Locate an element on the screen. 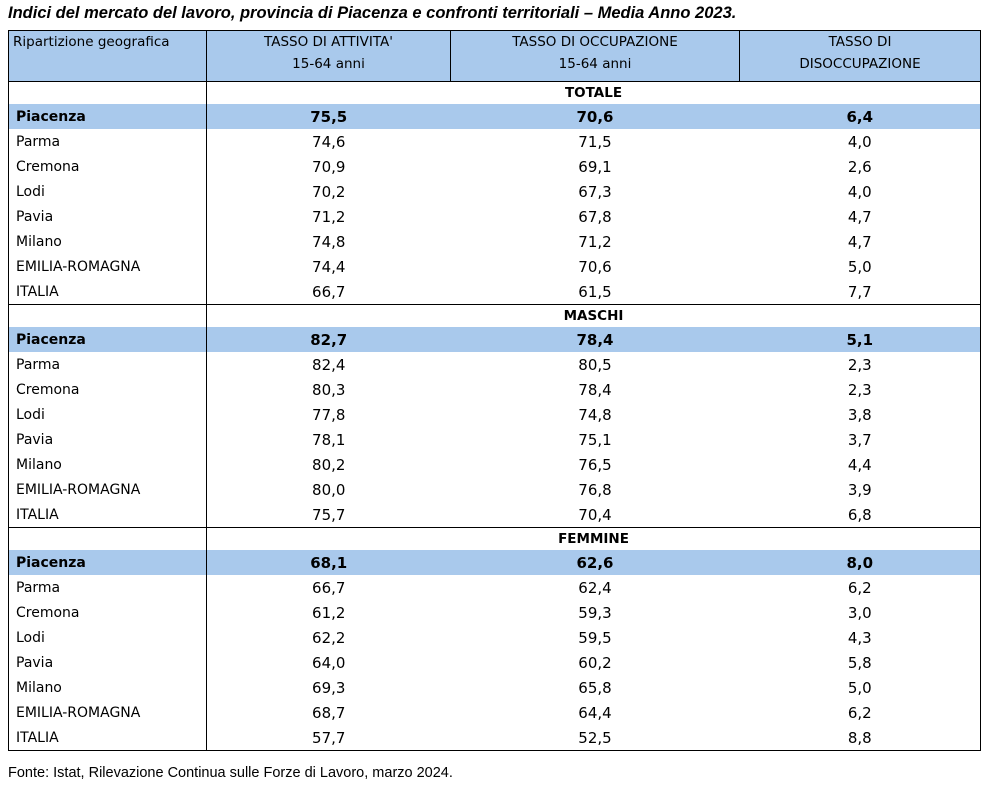 Image resolution: width=994 pixels, height=789 pixels. table-row: Piacenza 82,7 78,4 5,1 is located at coordinates (494, 339).